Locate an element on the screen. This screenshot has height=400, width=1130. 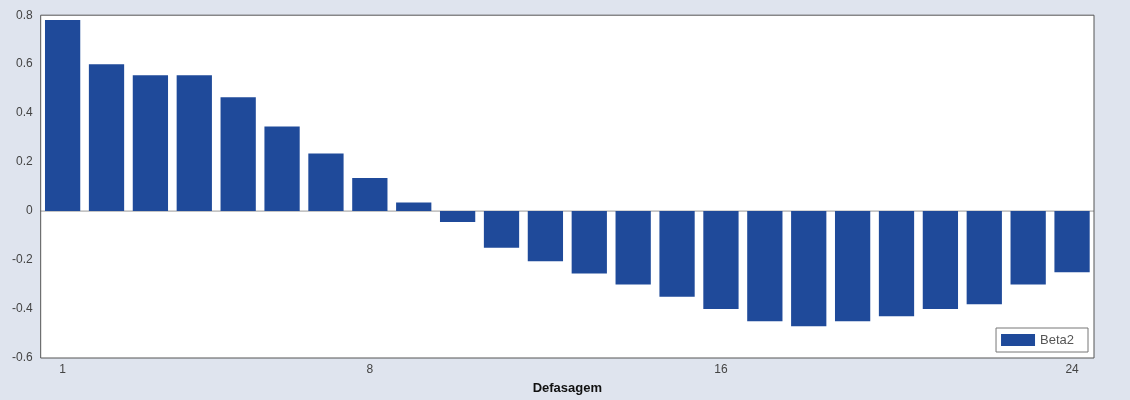
y-tick-label: 0.2 is located at coordinates (24, 161).